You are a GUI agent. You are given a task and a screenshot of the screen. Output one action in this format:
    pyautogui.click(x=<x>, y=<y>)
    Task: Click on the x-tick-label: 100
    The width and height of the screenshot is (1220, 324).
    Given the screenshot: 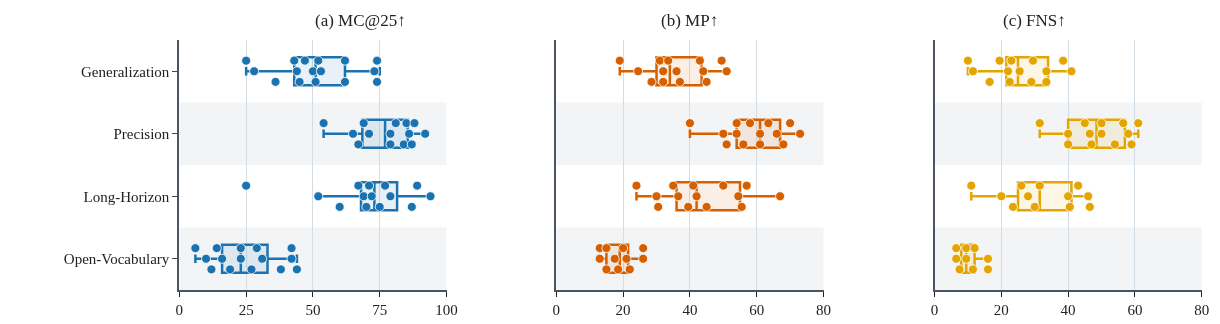 What is the action you would take?
    pyautogui.click(x=446, y=310)
    